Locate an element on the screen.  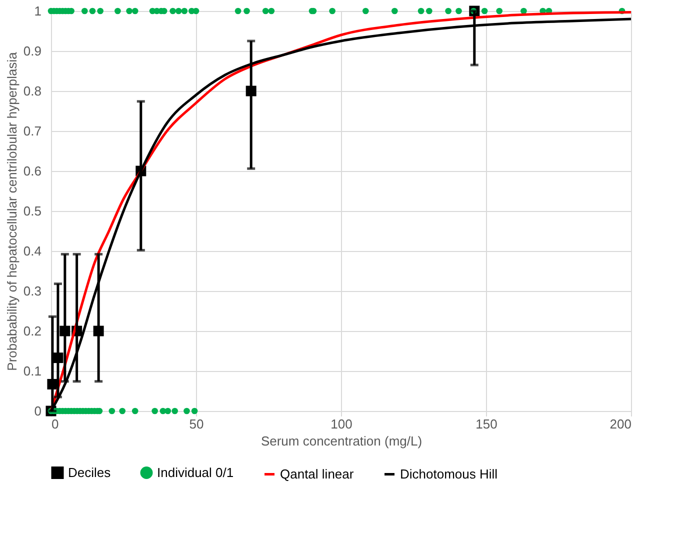
y-tick-label: 0.5 is located at coordinates (32, 211).